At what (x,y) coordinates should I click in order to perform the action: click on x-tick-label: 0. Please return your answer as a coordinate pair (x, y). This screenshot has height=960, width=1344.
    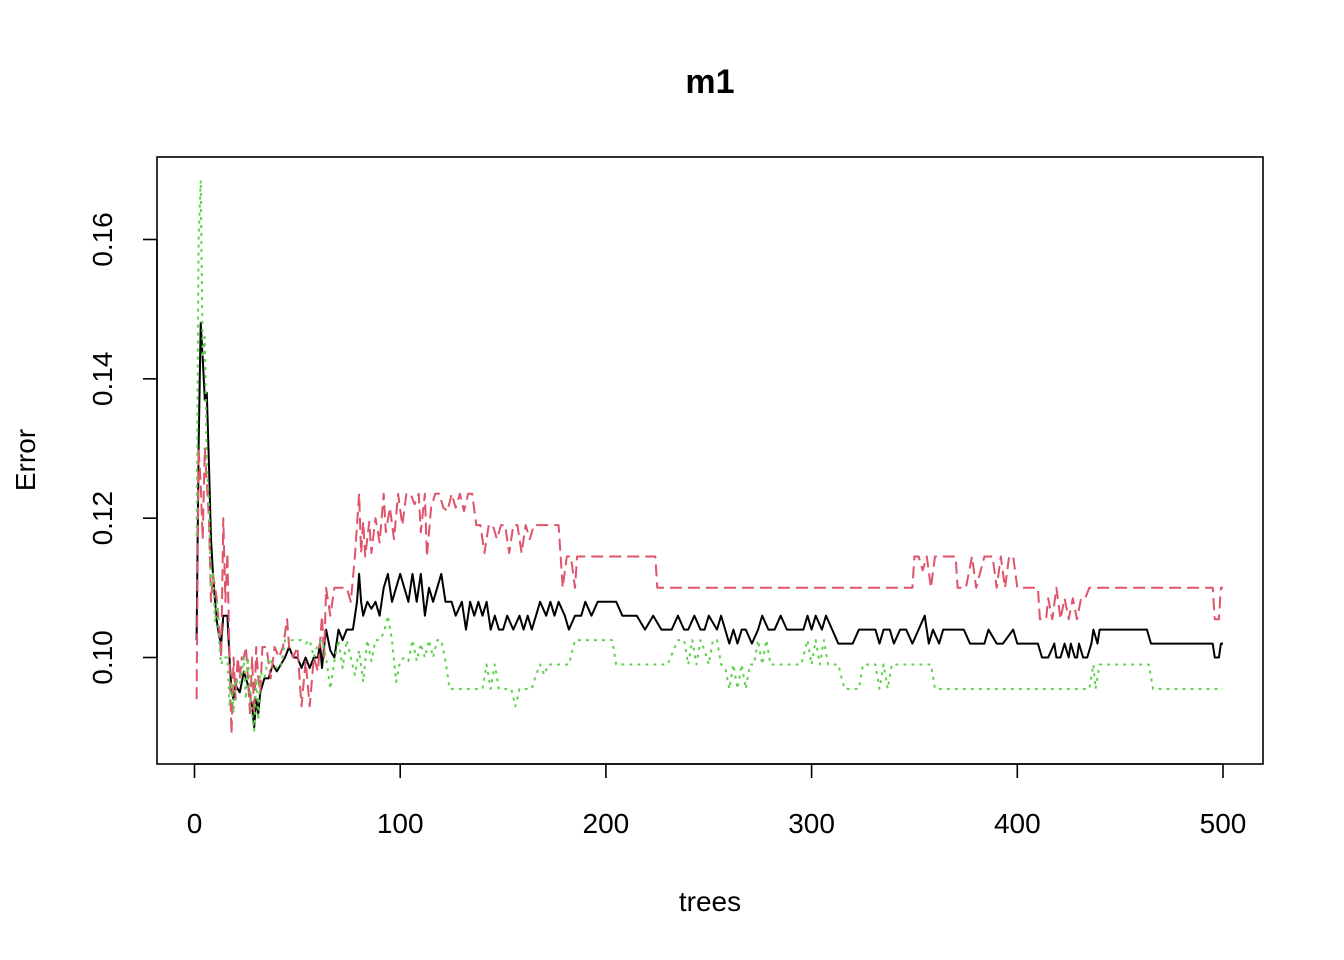
    Looking at the image, I should click on (195, 823).